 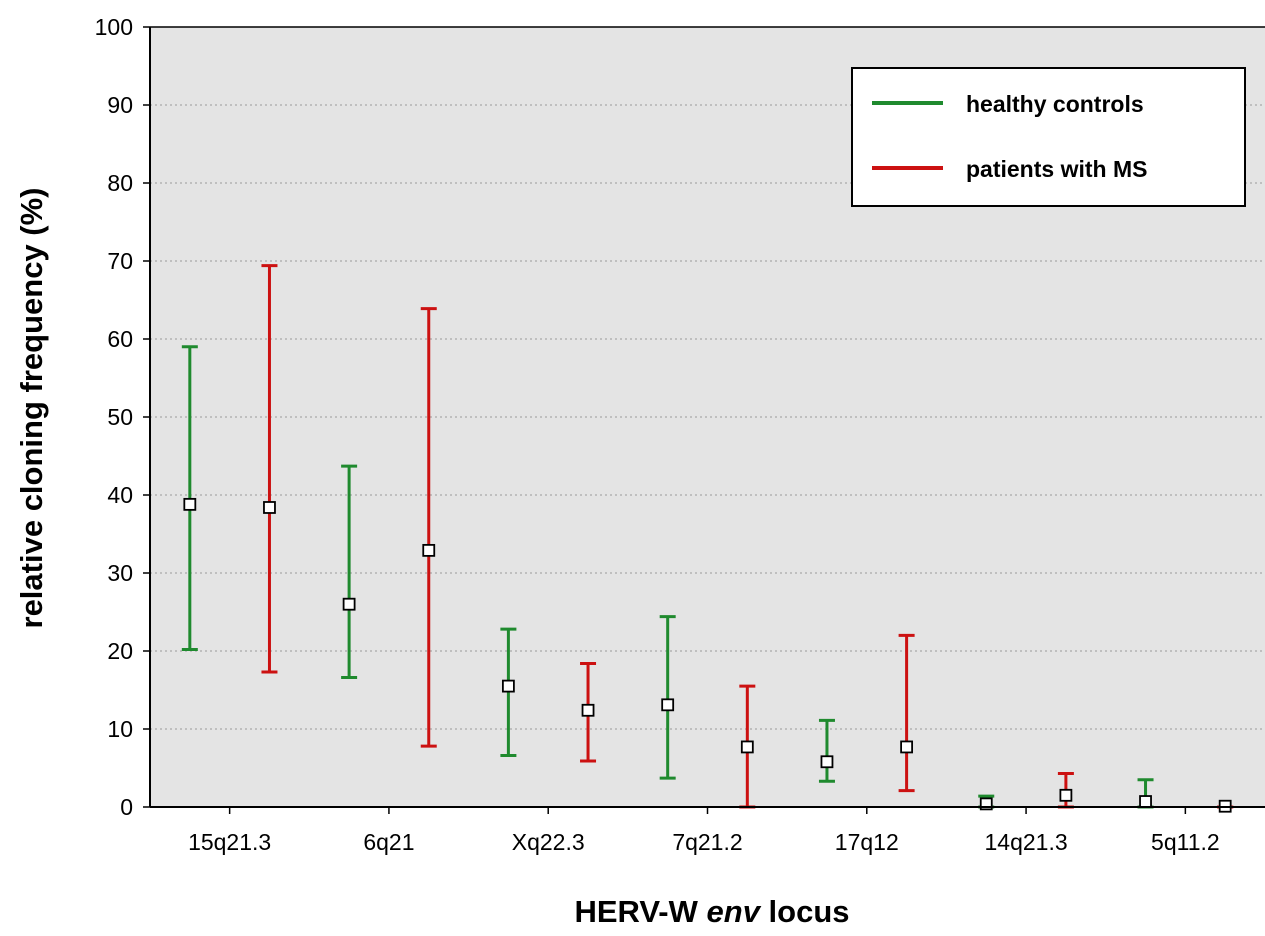 What do you see at coordinates (120, 651) in the screenshot?
I see `y-tick-label-20: 20` at bounding box center [120, 651].